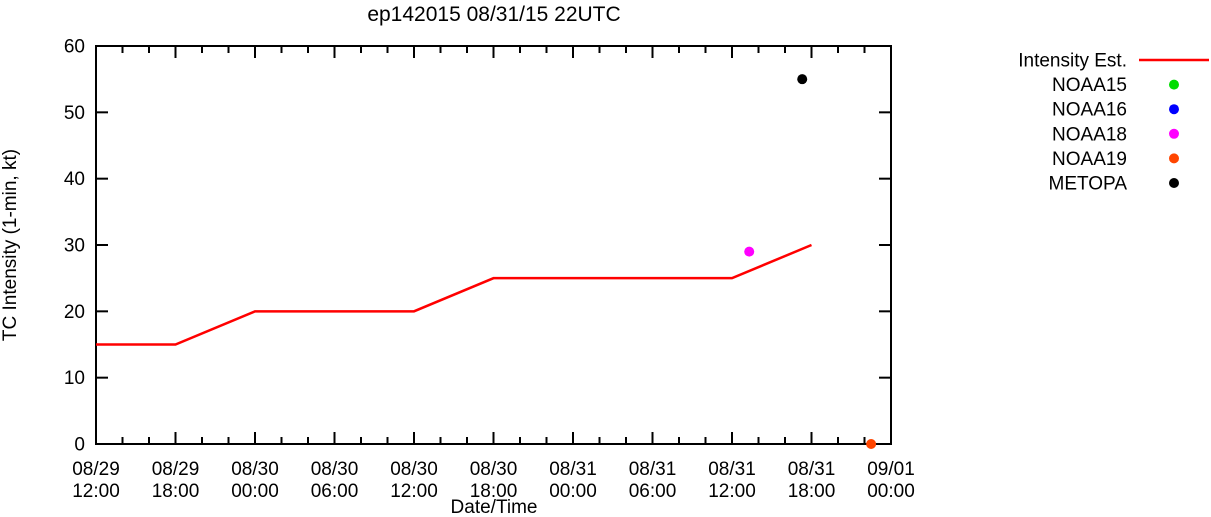  I want to click on x-tick-date-label: 09/01, so click(891, 469).